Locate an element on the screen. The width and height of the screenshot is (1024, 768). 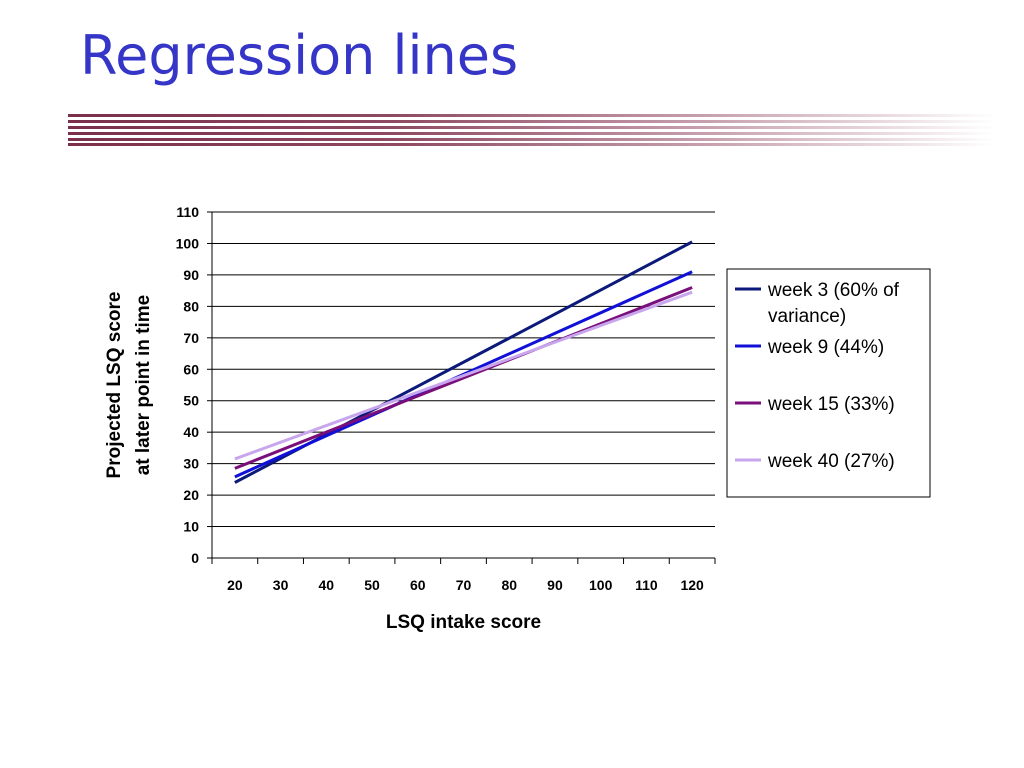
series-lines is located at coordinates (463, 362).